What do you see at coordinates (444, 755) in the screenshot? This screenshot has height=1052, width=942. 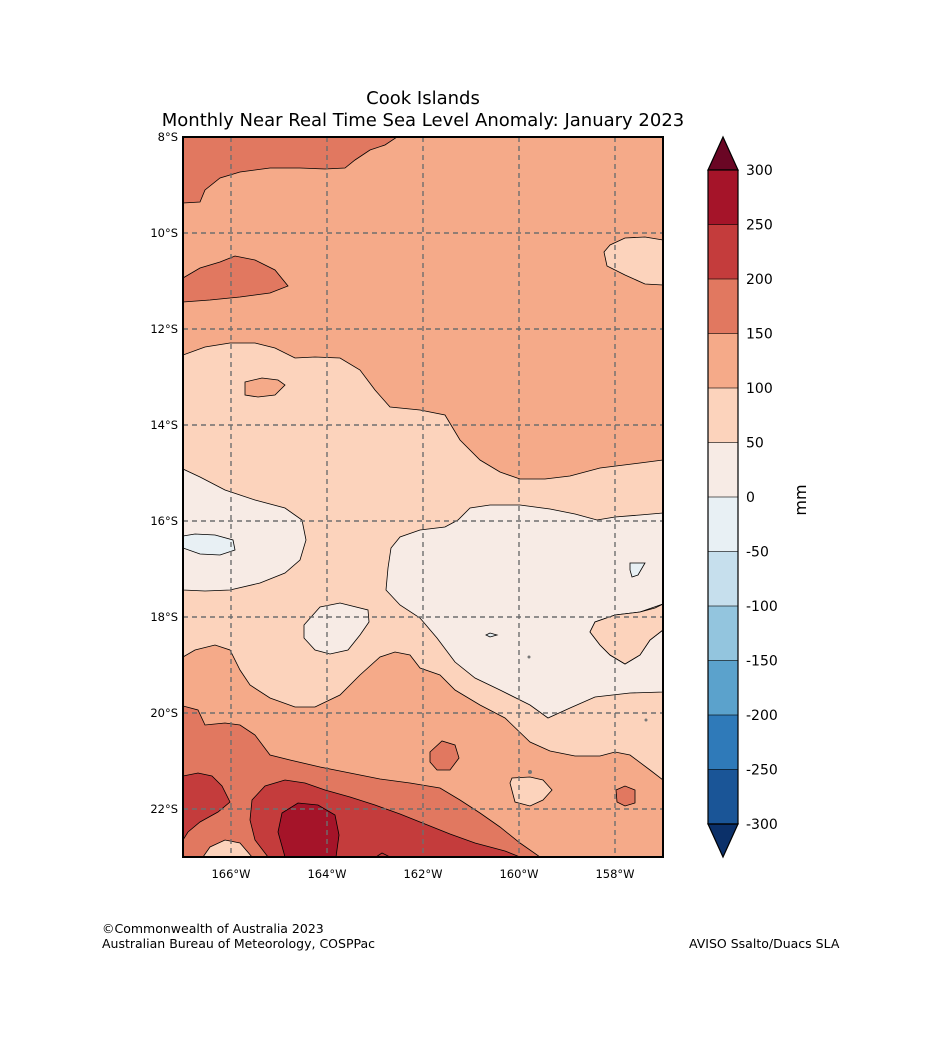 I see `contour-150-200-islet` at bounding box center [444, 755].